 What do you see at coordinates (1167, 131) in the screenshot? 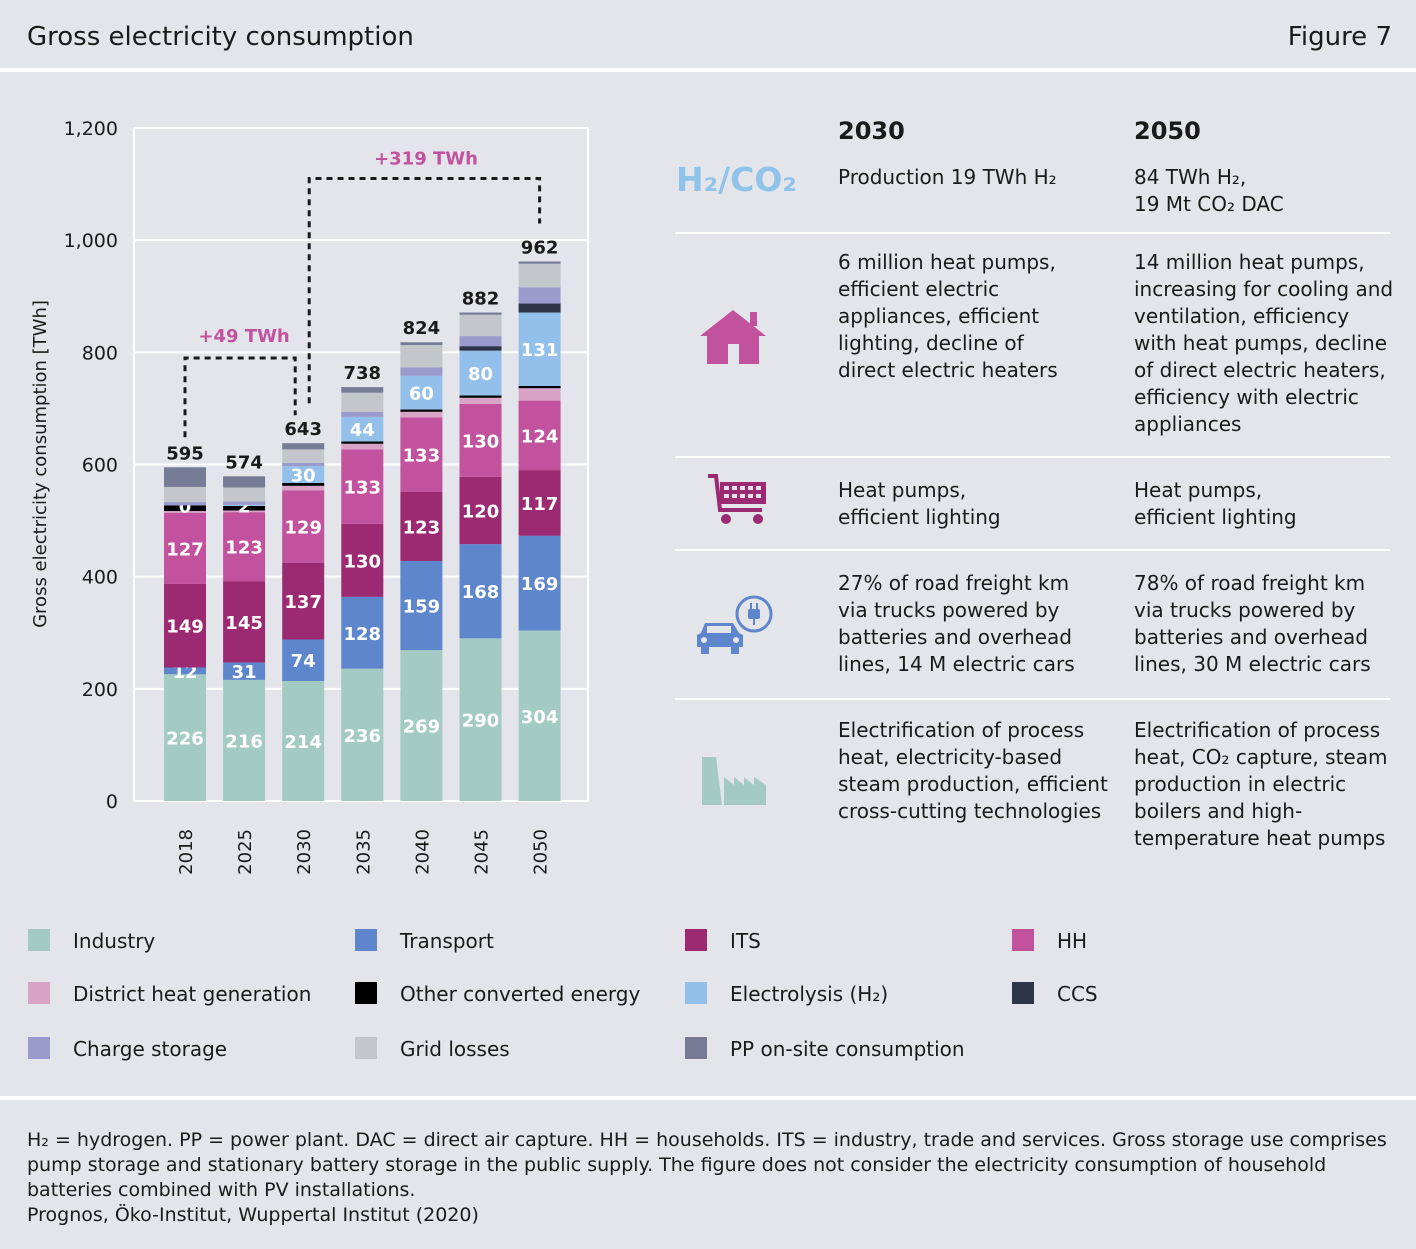
I see `column-header-2050: 2050` at bounding box center [1167, 131].